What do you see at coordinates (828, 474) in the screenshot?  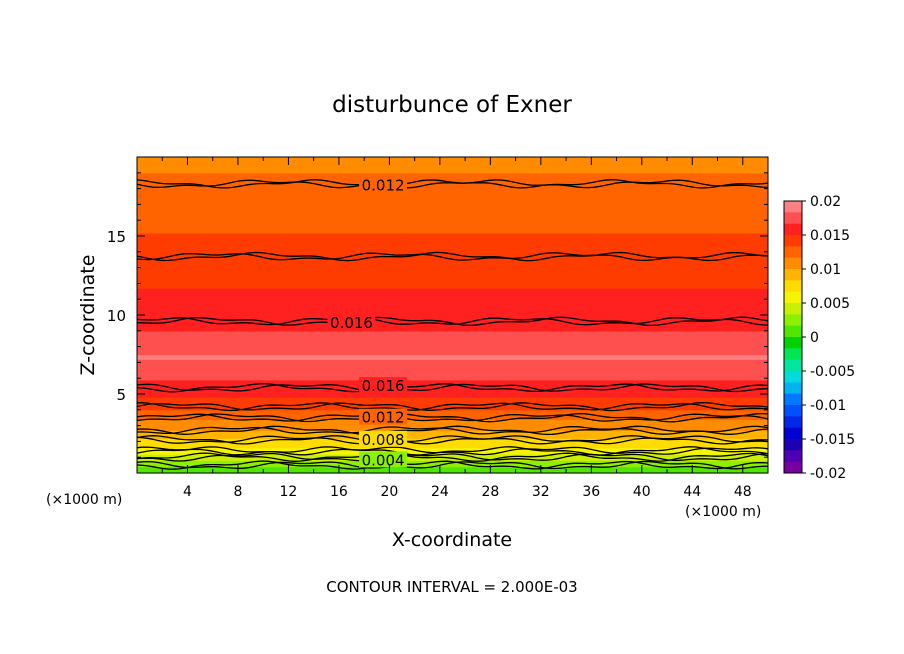 I see `colorbar-tick-label: -0.02` at bounding box center [828, 474].